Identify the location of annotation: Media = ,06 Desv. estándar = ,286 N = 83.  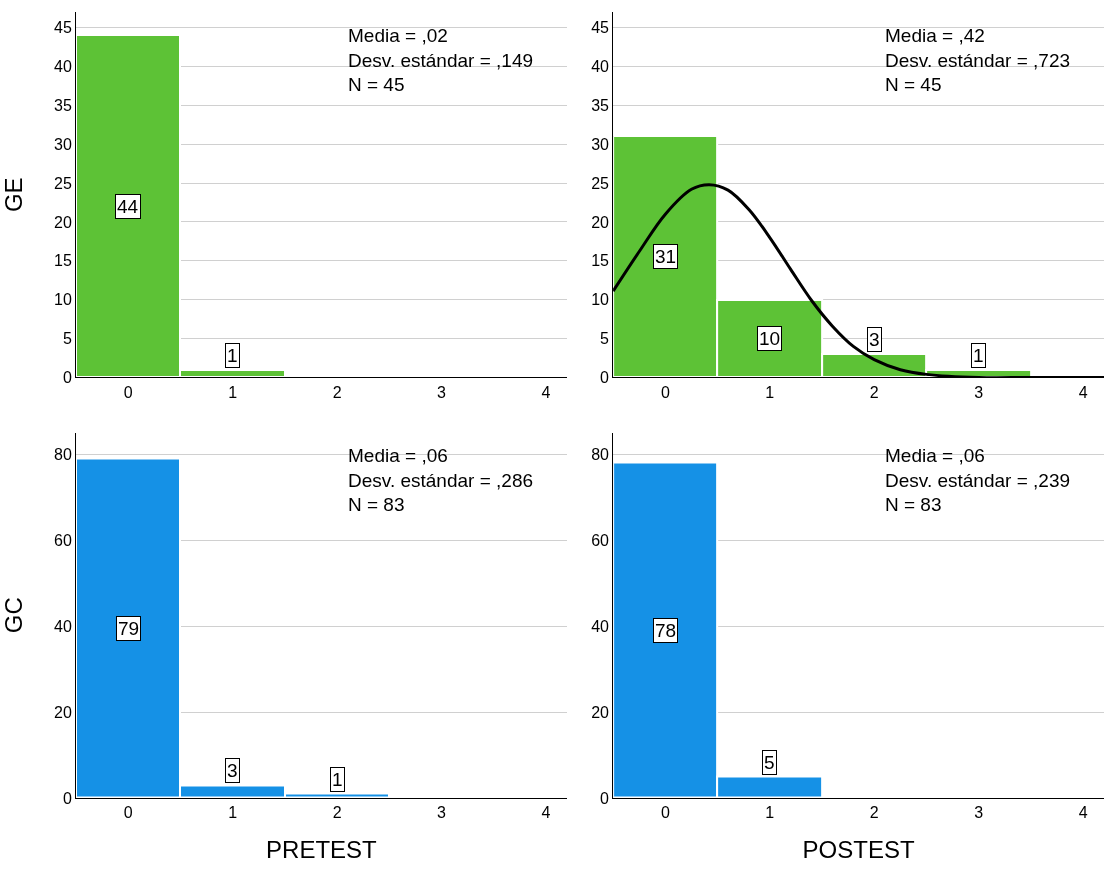
(441, 480).